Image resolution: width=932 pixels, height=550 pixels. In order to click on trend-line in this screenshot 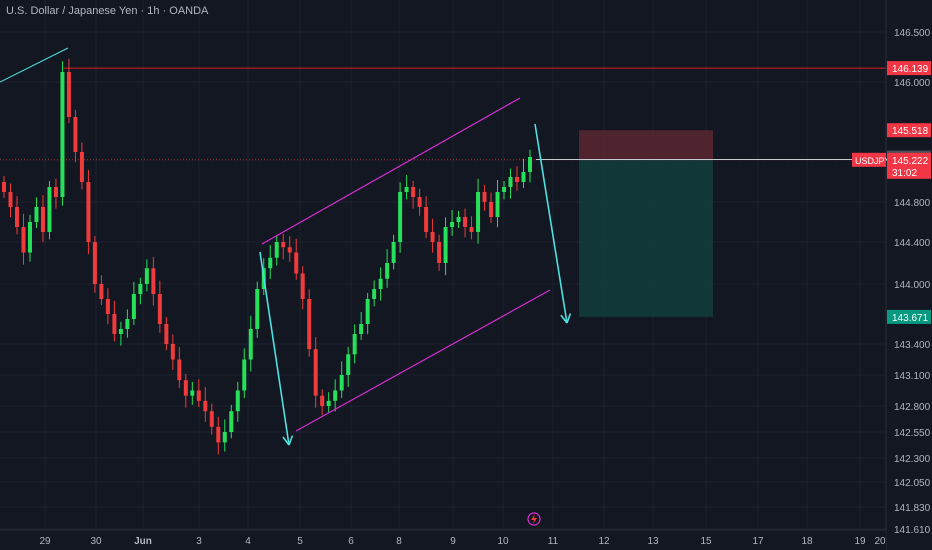, I will do `click(34, 65)`.